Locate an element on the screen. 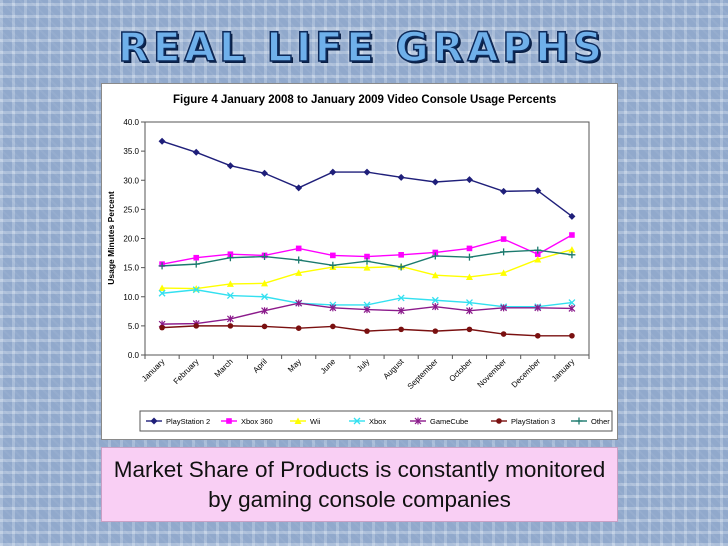 Image resolution: width=728 pixels, height=546 pixels. series-other is located at coordinates (367, 258).